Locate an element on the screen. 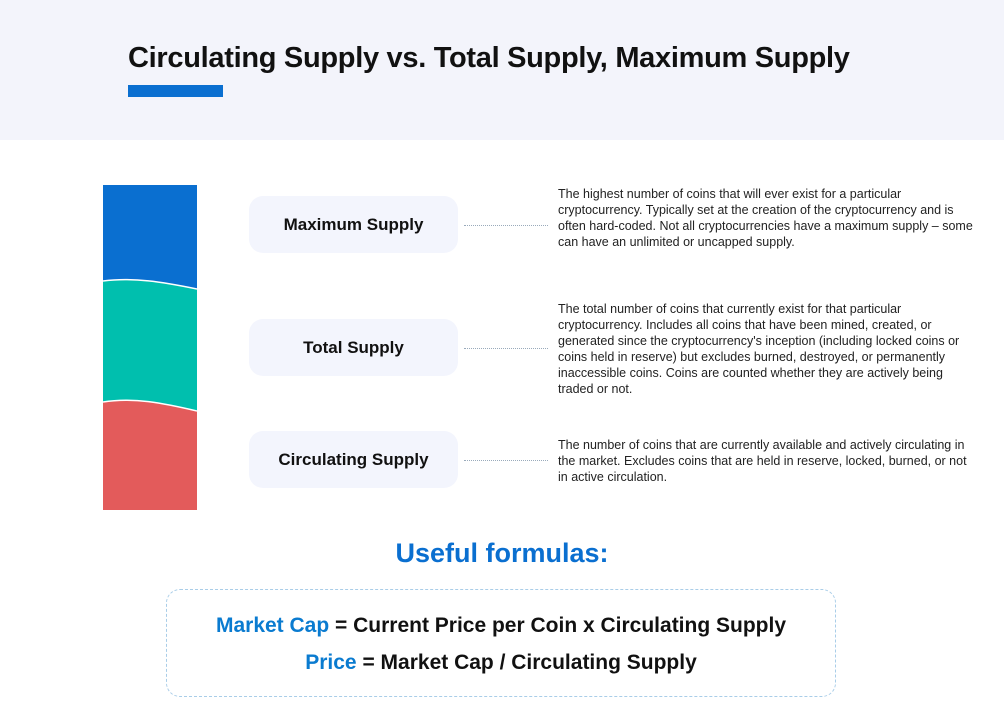  formulas-title: Useful formulas: is located at coordinates (502, 553).